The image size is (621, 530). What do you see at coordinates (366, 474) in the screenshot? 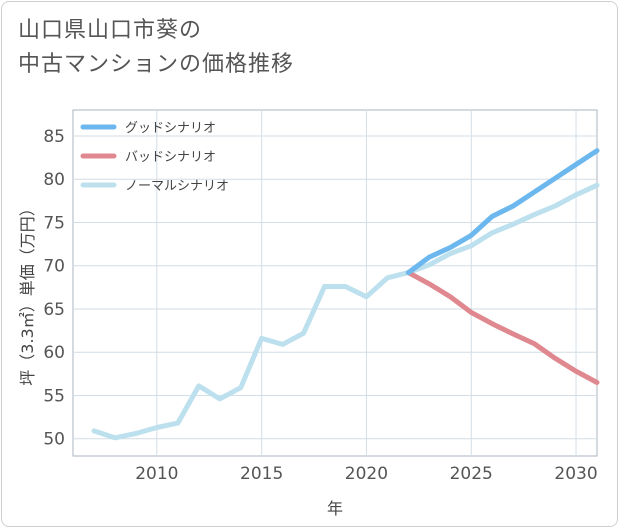
I see `x-tick-label-2020: 2020` at bounding box center [366, 474].